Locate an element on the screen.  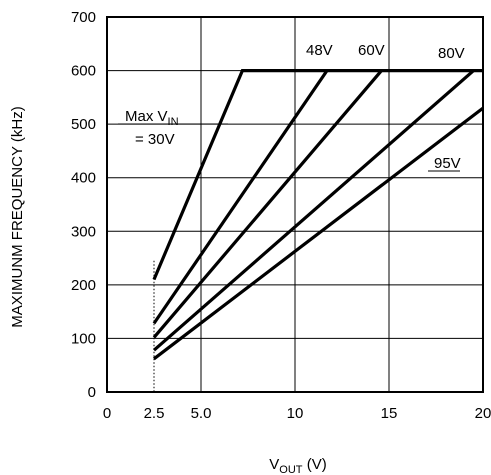
svg-text: 60V is located at coordinates (371, 50).